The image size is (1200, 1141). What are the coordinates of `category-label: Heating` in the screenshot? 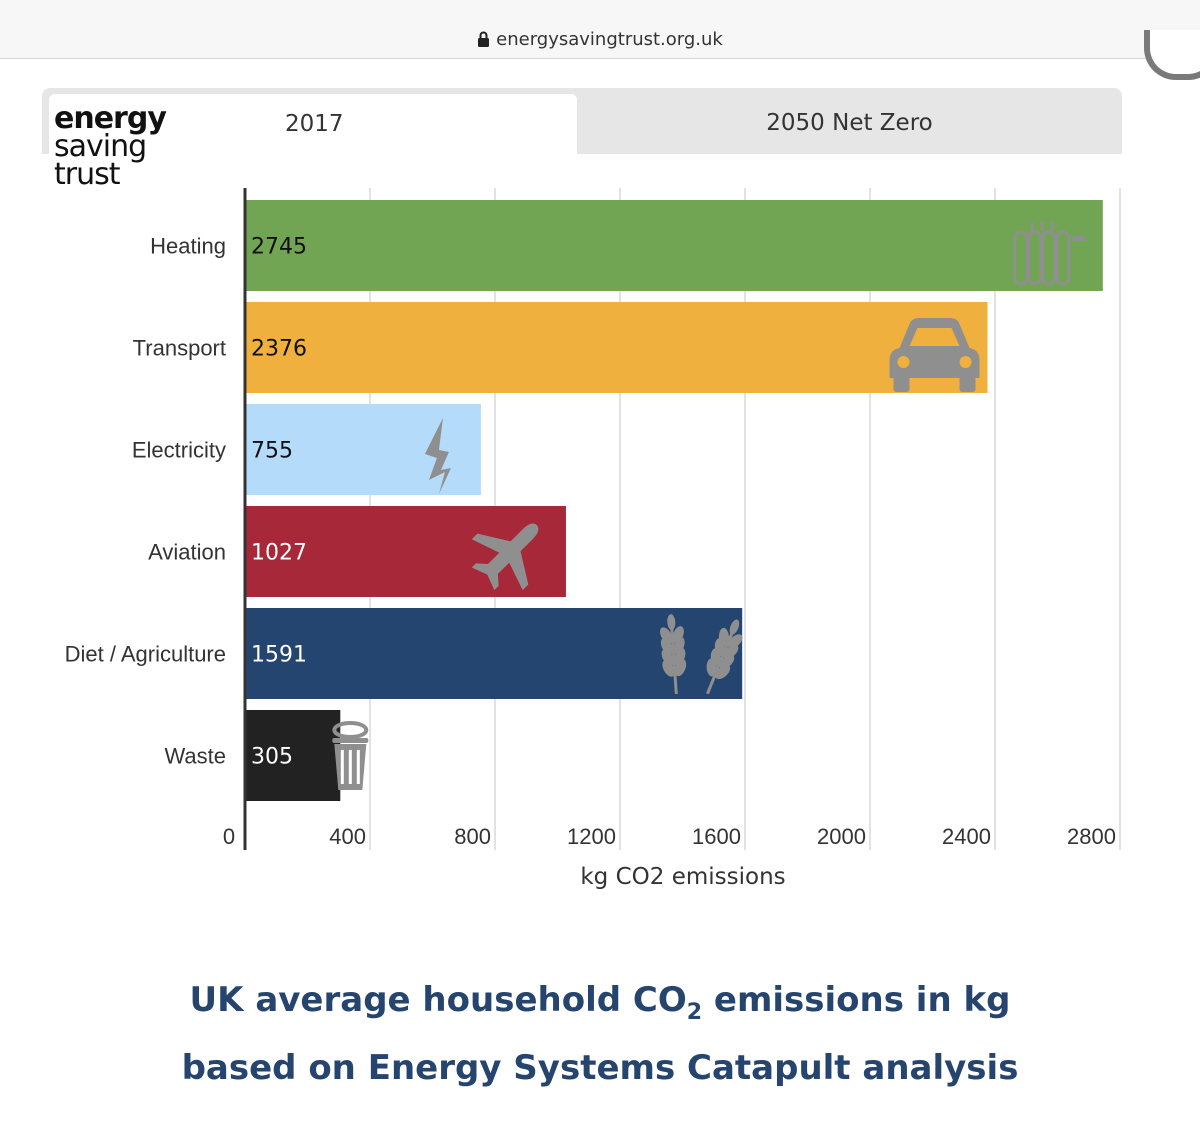 It's located at (188, 246).